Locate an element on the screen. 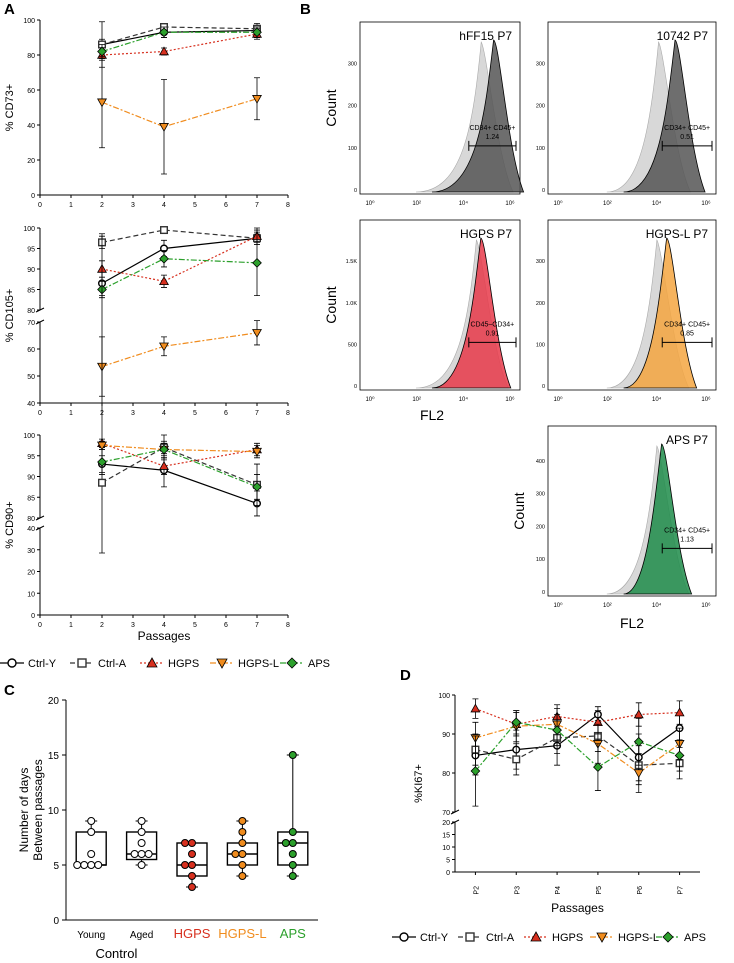 Image resolution: width=734 pixels, height=963 pixels. box-young is located at coordinates (91, 848).